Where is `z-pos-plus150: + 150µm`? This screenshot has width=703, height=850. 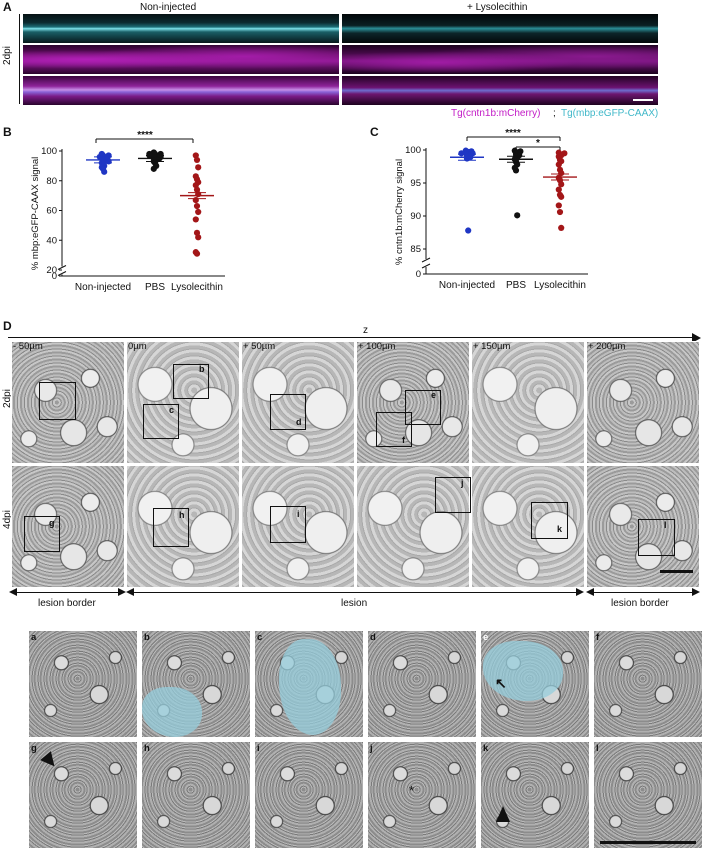
z-pos-plus150: + 150µm is located at coordinates (492, 346).